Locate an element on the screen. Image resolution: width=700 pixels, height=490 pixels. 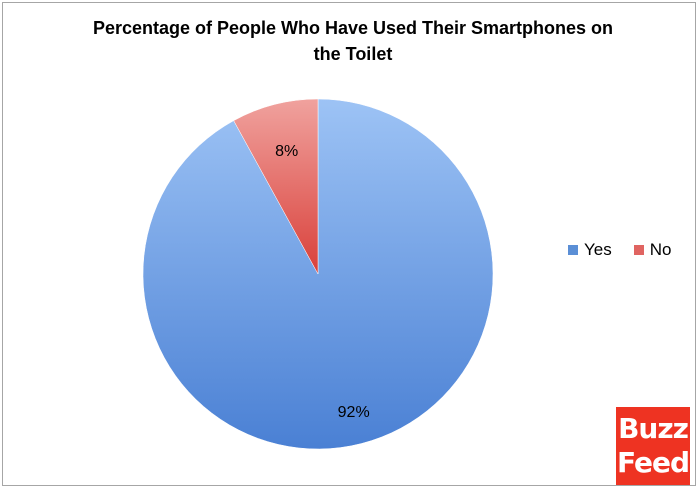
buzzfeed-logo: Buzz Feed is located at coordinates (653, 446).